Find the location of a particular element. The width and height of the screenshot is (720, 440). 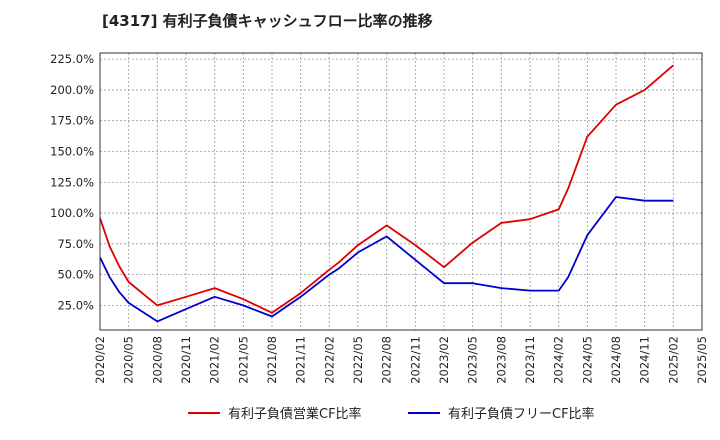

x-tick-label: 2021/08 is located at coordinates (272, 360).